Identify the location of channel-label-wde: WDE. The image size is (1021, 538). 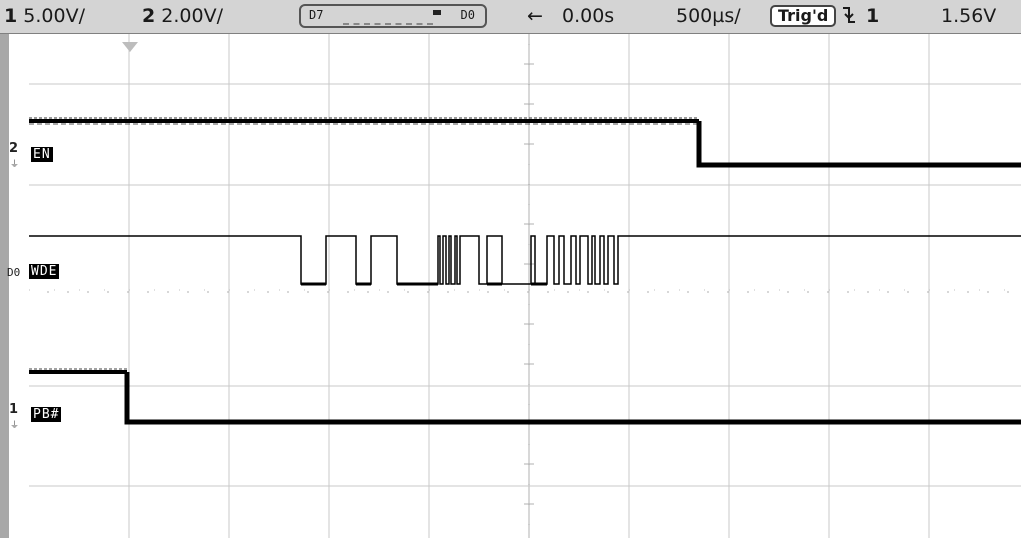
(44, 271).